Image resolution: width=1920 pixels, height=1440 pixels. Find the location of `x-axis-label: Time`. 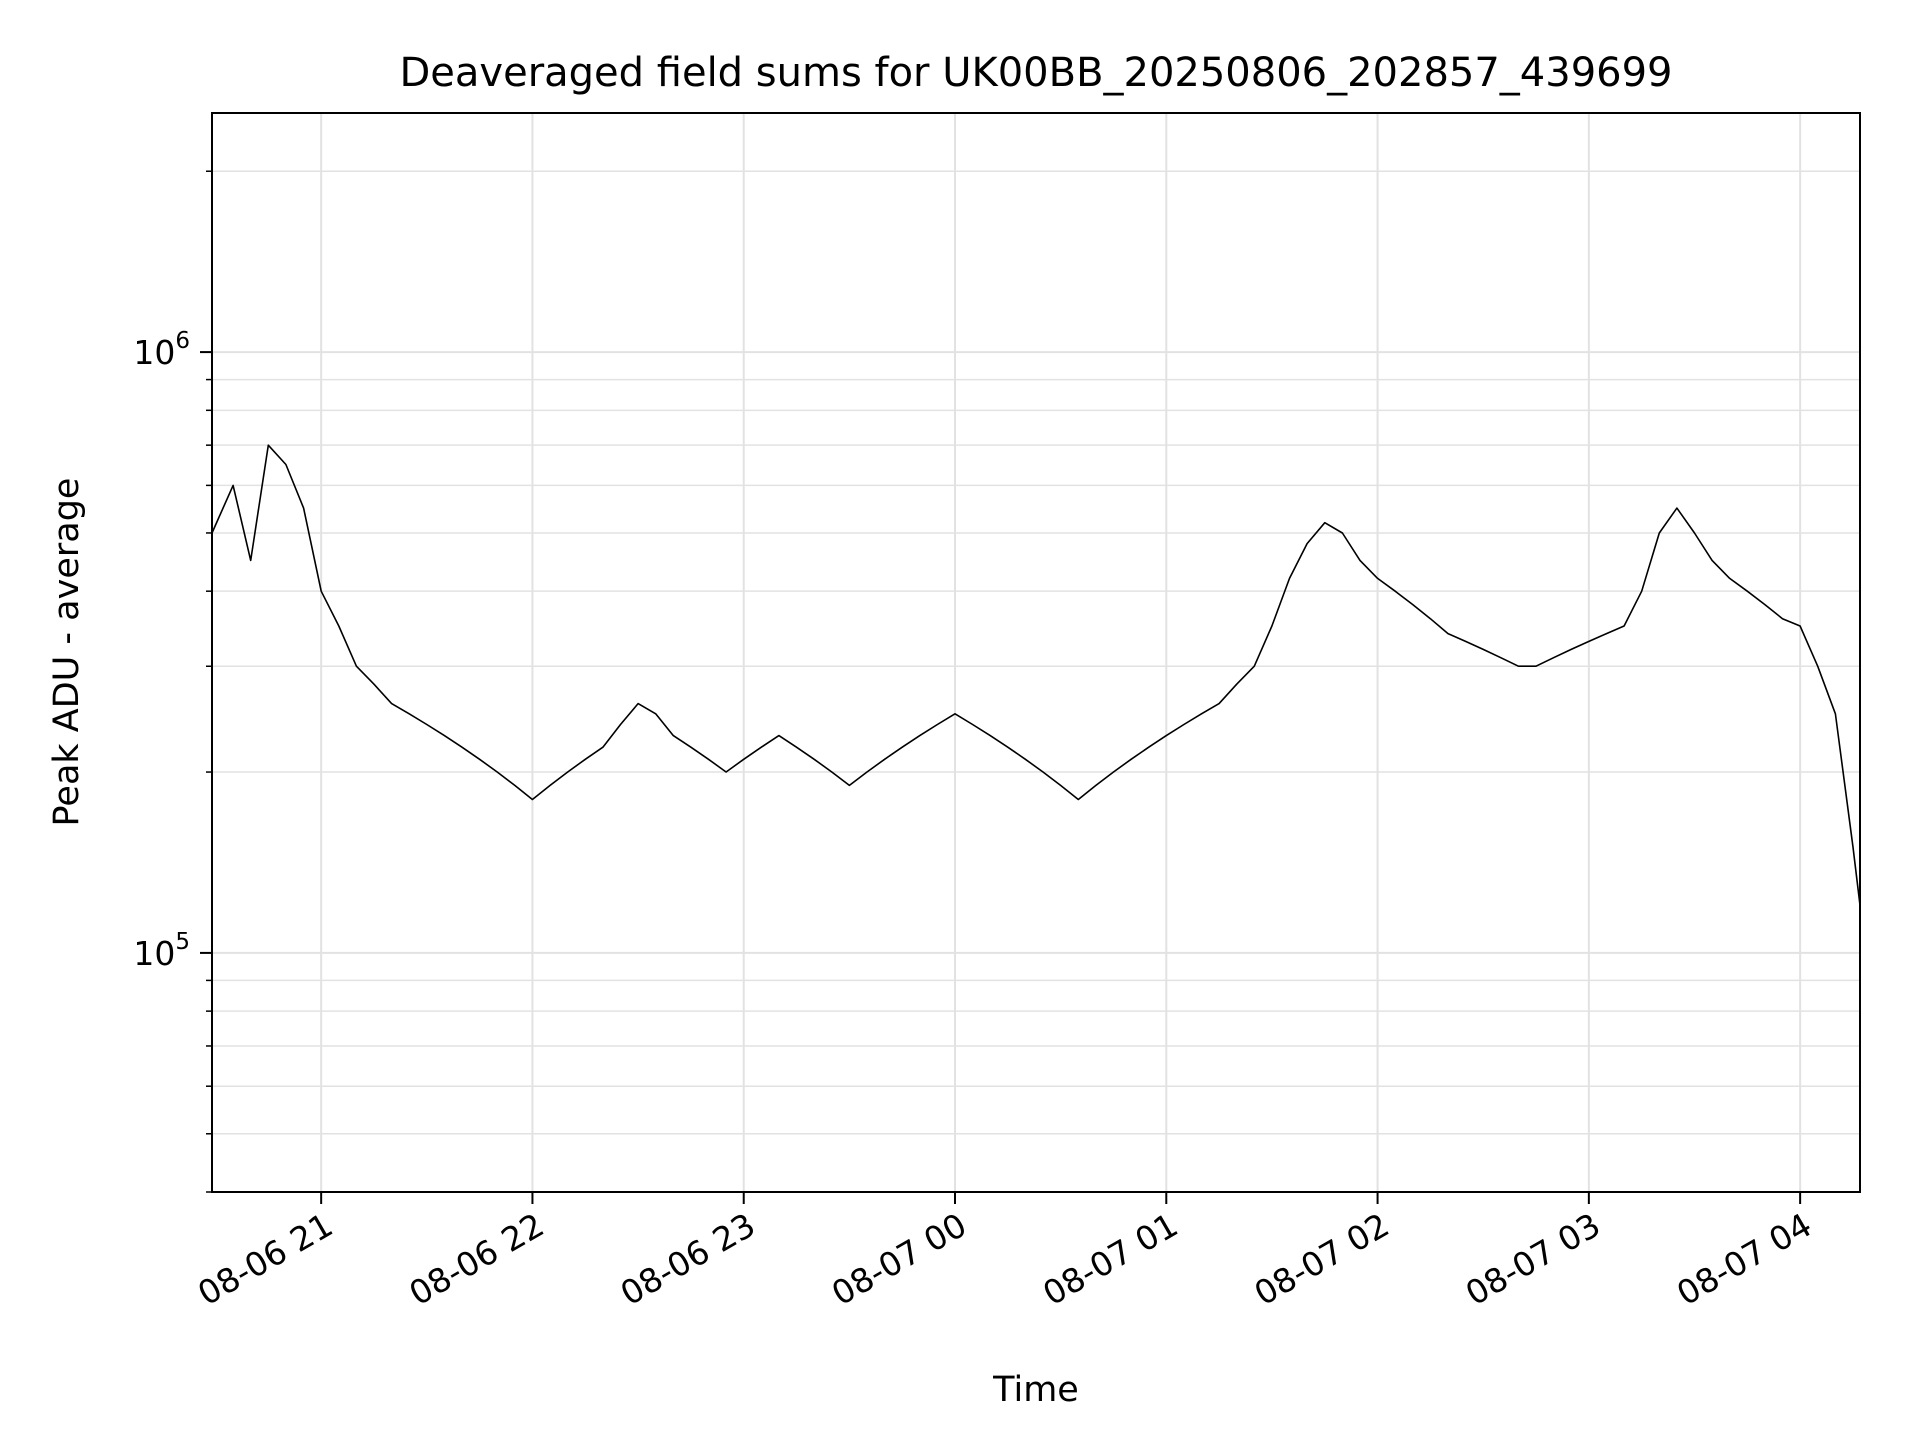

x-axis-label: Time is located at coordinates (1035, 1390).